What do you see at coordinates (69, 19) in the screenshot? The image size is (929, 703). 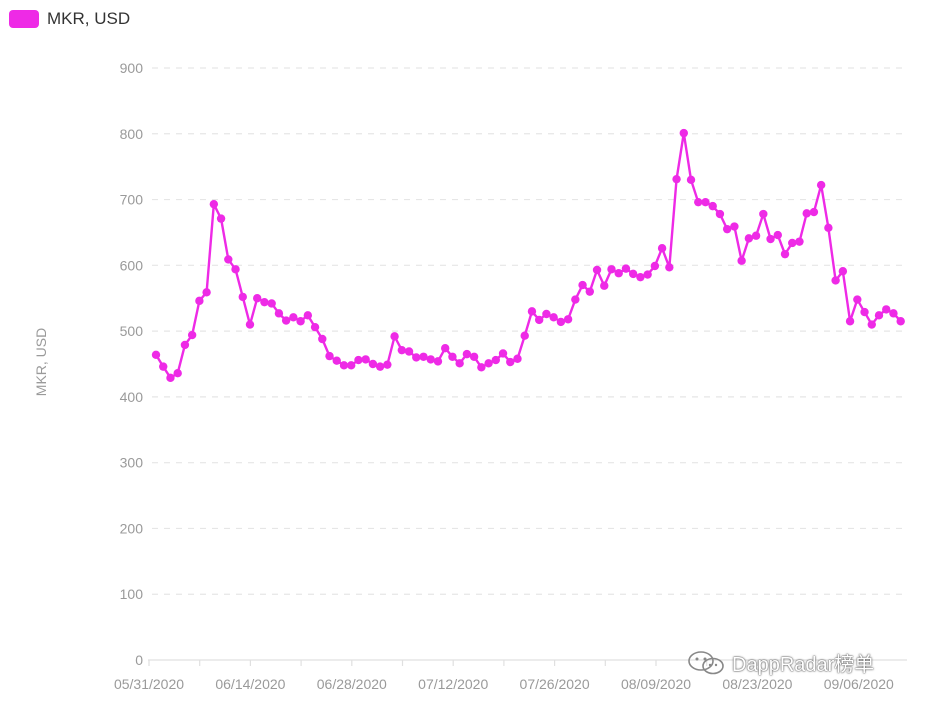 I see `legend: MKR, USD` at bounding box center [69, 19].